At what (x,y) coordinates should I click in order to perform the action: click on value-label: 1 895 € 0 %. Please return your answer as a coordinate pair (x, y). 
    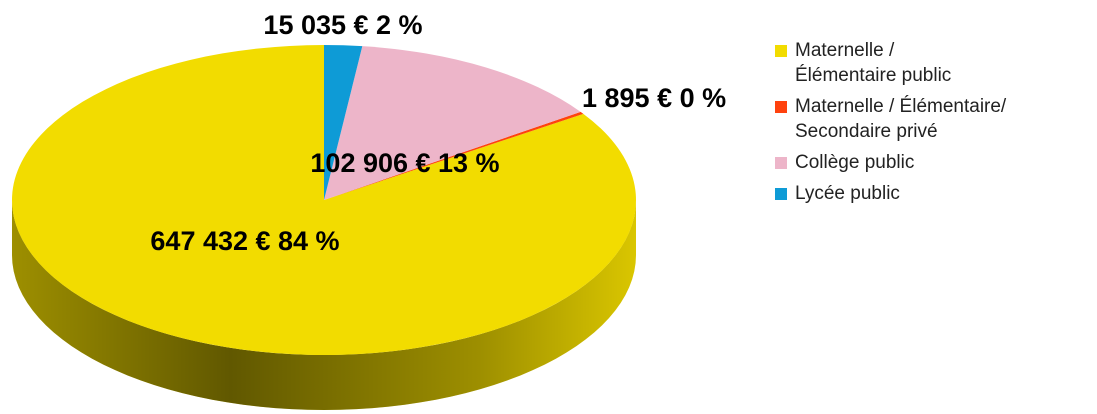
    Looking at the image, I should click on (654, 98).